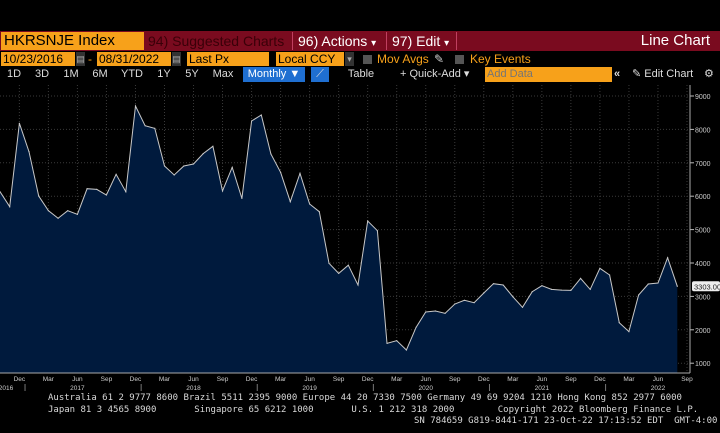 The image size is (720, 433). Describe the element at coordinates (416, 41) in the screenshot. I see `edit-label: 97) Edit` at that location.